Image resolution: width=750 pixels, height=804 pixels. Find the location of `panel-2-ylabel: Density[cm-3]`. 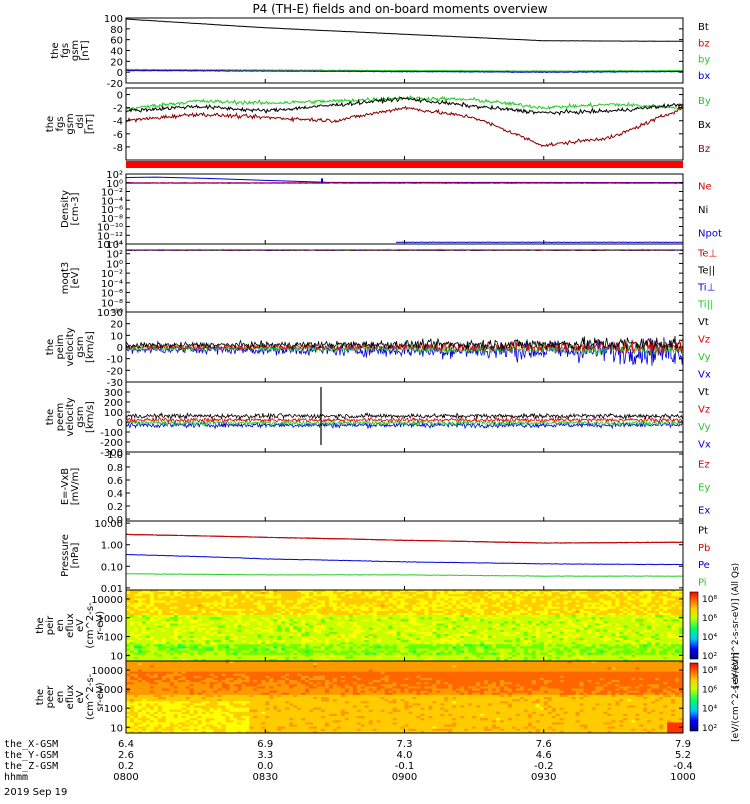

panel-2-ylabel: Density[cm-3] is located at coordinates (70, 209).